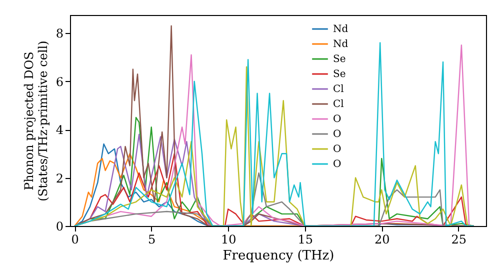  What do you see at coordinates (60, 178) in the screenshot?
I see `y-tick-label: 2` at bounding box center [60, 178].